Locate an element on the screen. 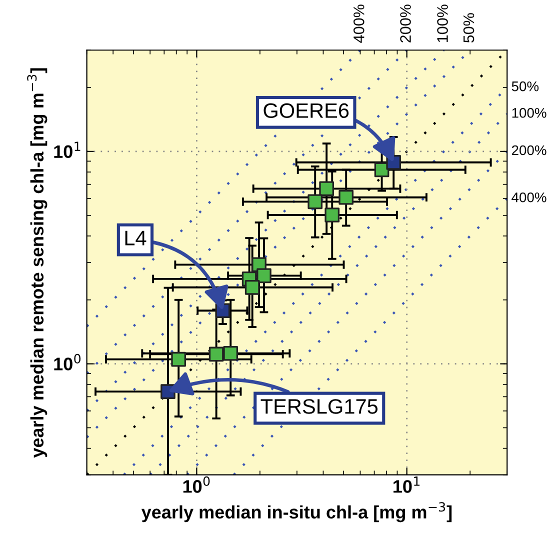 The image size is (553, 539). annotation: L4 is located at coordinates (135, 238).